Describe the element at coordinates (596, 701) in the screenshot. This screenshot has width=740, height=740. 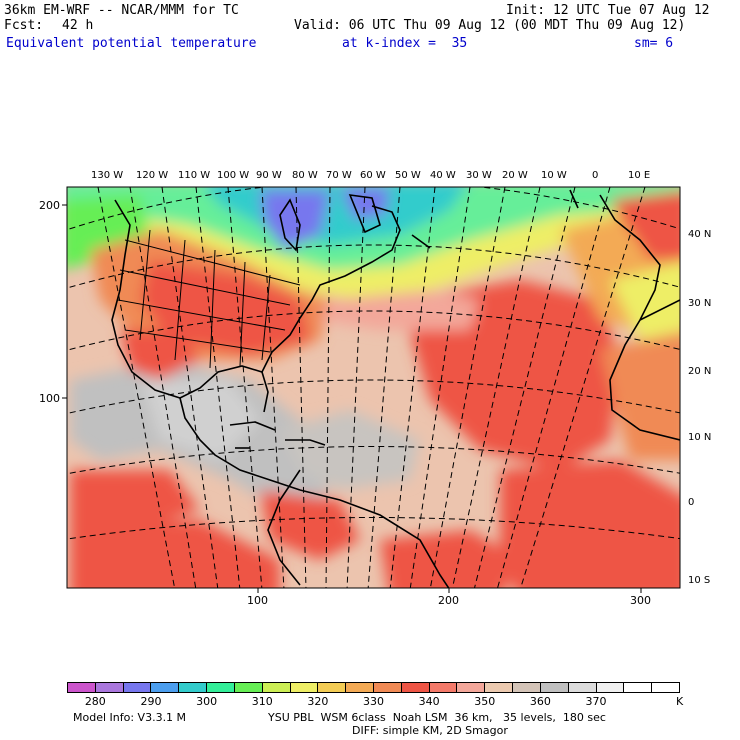
I see `colorbar-label: 370` at that location.